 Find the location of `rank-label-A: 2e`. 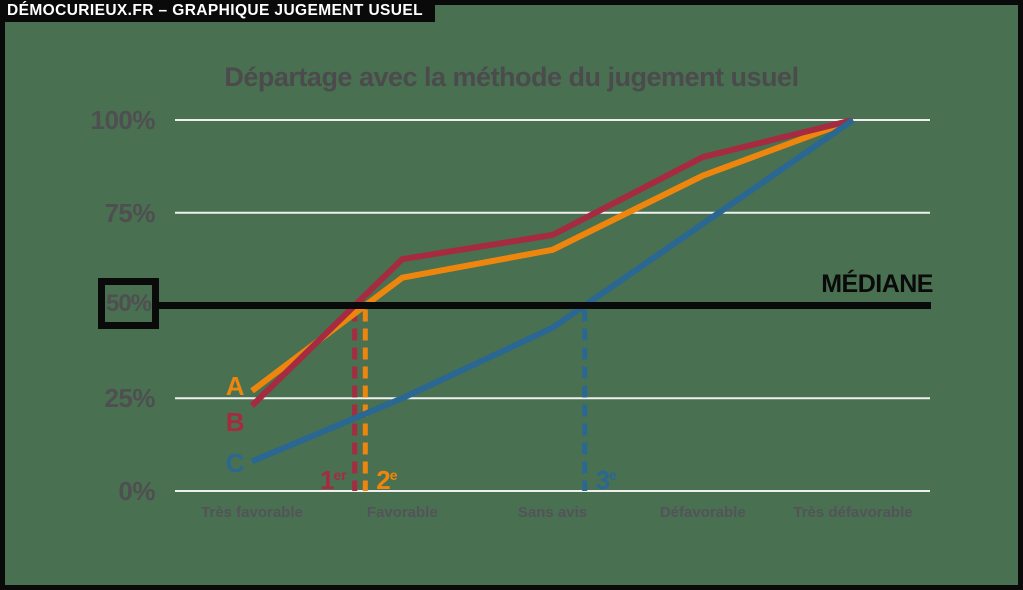

rank-label-A: 2e is located at coordinates (387, 480).